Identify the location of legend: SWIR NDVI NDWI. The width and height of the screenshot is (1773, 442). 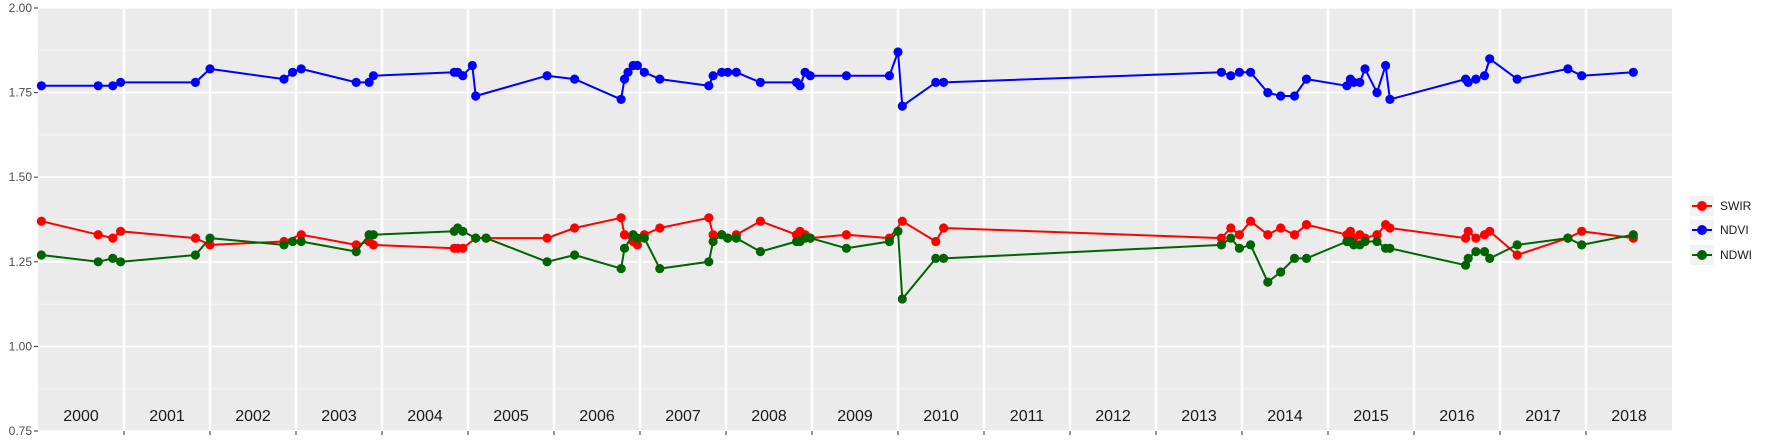
(1721, 230).